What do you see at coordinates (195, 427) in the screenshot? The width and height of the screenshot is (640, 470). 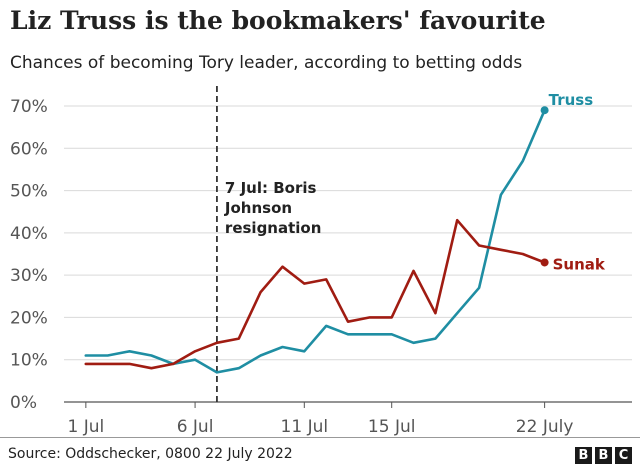 I see `x-tick-label: 6 Jul` at bounding box center [195, 427].